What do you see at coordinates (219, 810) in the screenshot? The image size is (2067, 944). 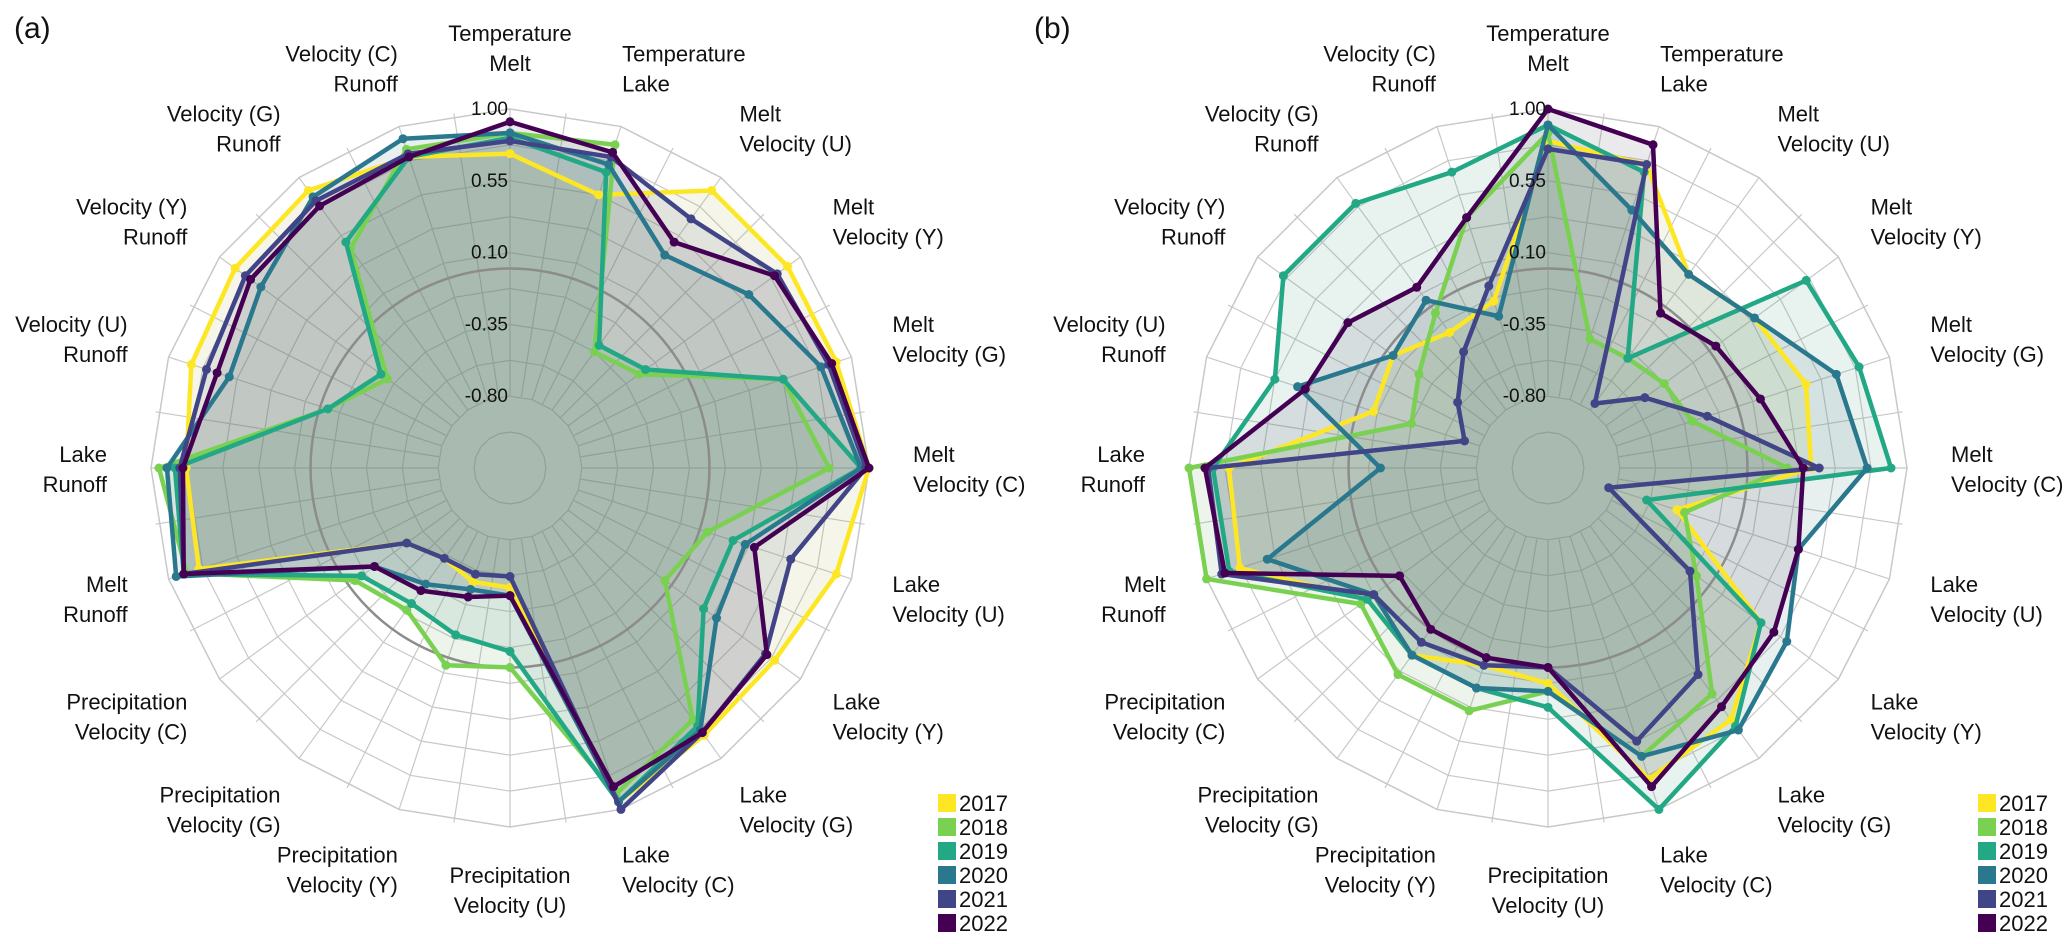 I see `axis-label: Precipitation Velocity (G)` at bounding box center [219, 810].